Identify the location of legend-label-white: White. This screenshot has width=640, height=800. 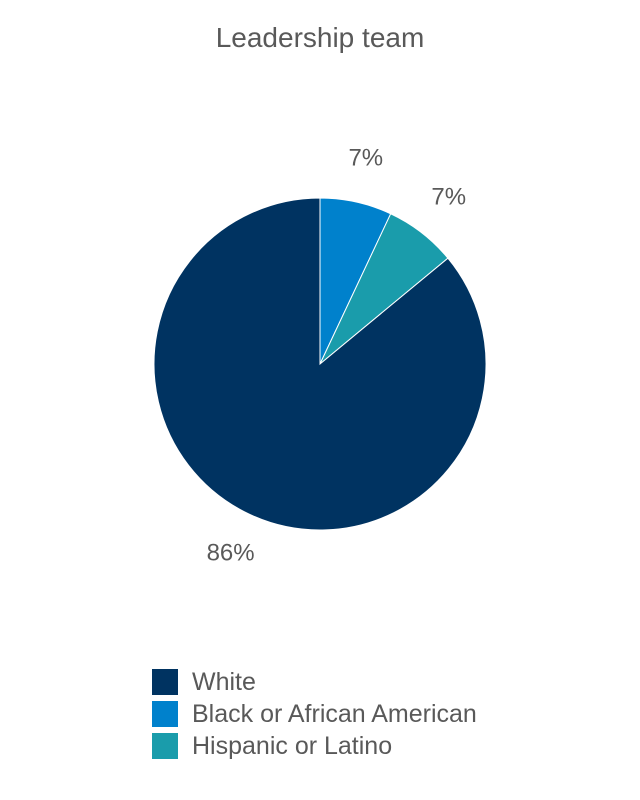
(224, 681).